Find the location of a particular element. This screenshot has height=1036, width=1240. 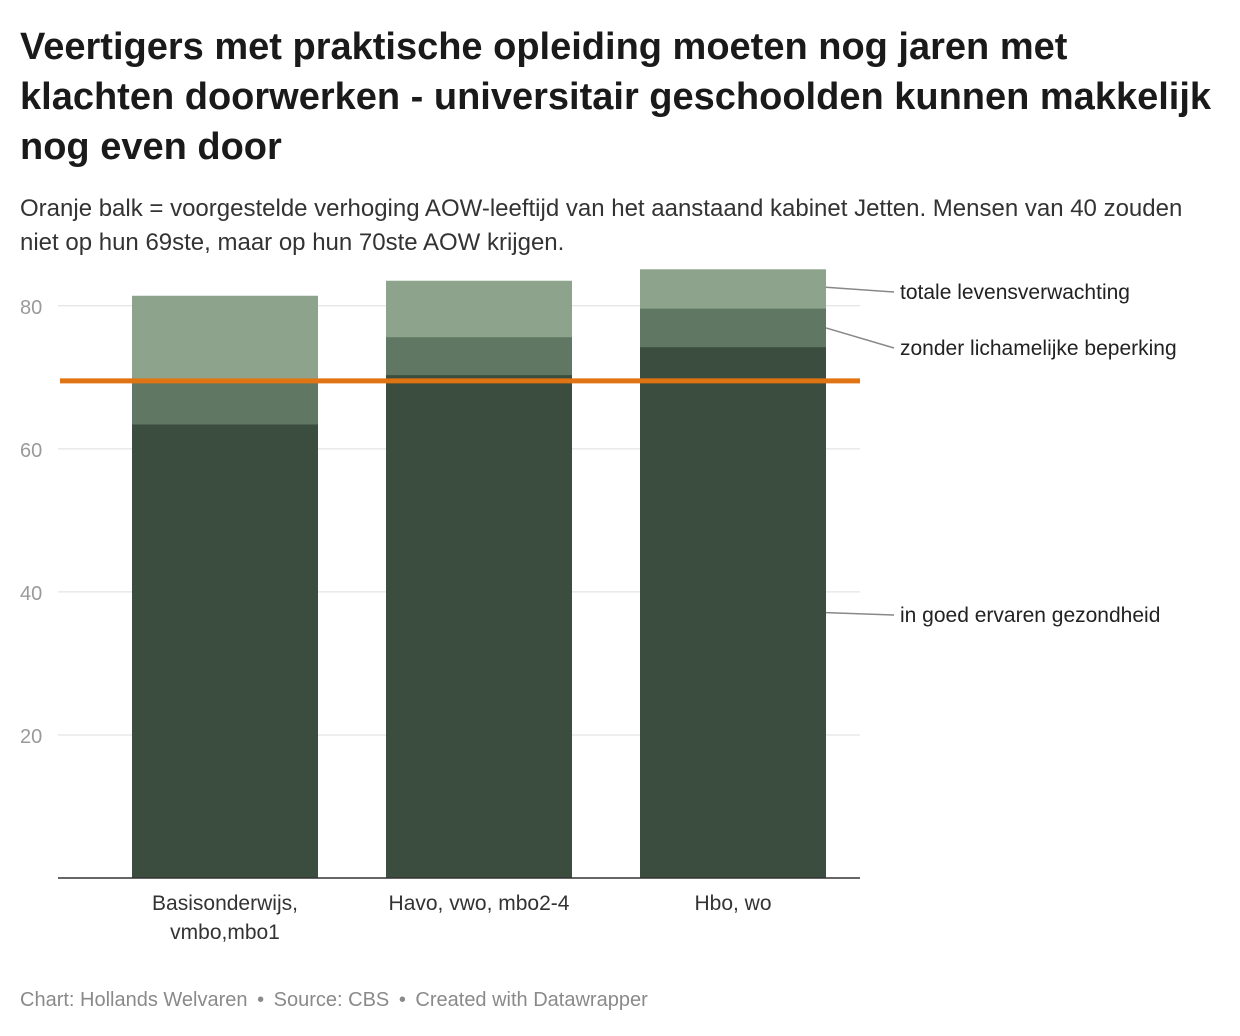

x-tick-label: vmbo,mbo1 is located at coordinates (225, 932).